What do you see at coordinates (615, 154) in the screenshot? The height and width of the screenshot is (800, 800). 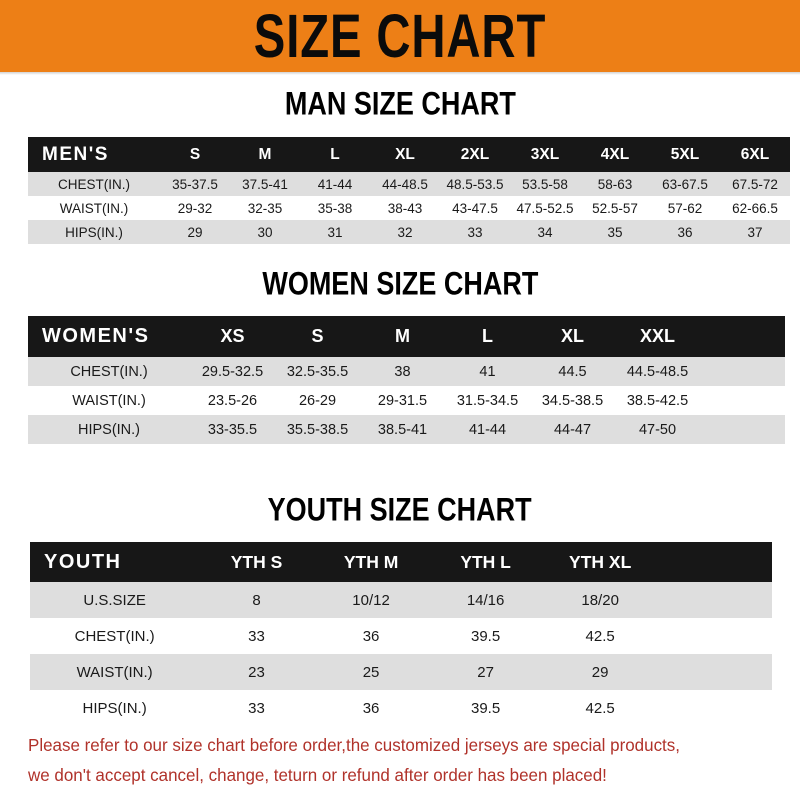 I see `men-size-header-7: 4XL` at bounding box center [615, 154].